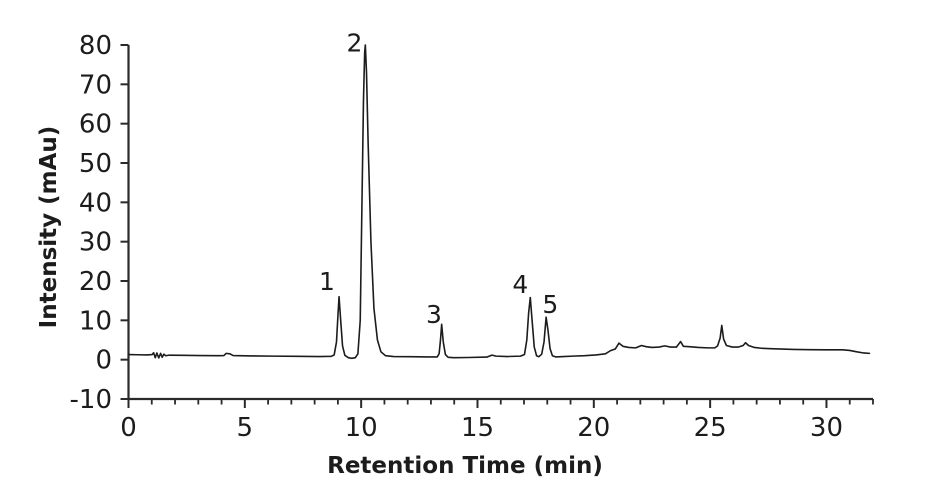  Describe the element at coordinates (327, 281) in the screenshot. I see `peak-label-1: 1` at that location.